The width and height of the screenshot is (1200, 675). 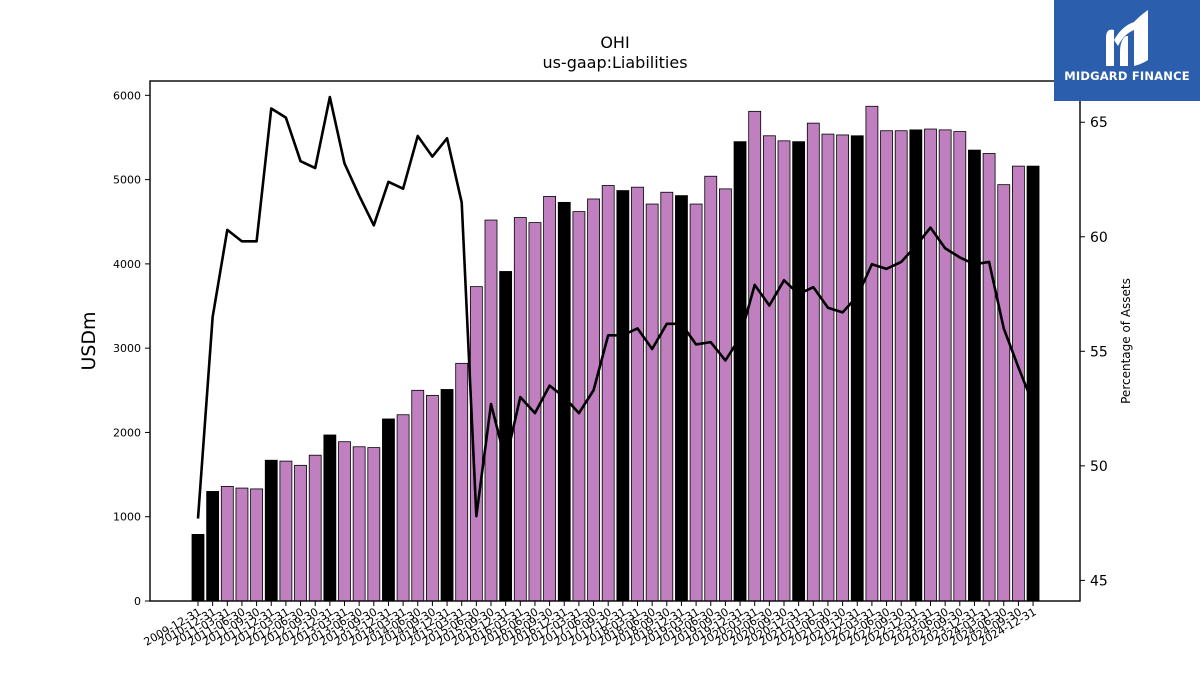 I want to click on y-tick-label: 0, so click(x=137, y=601).